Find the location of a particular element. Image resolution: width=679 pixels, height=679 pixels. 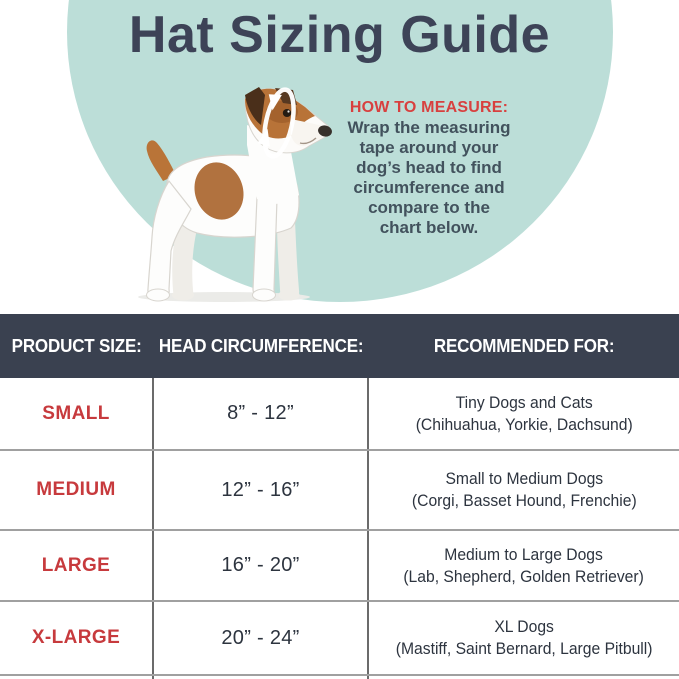

circumference-value: 8” - 12” is located at coordinates (260, 413).